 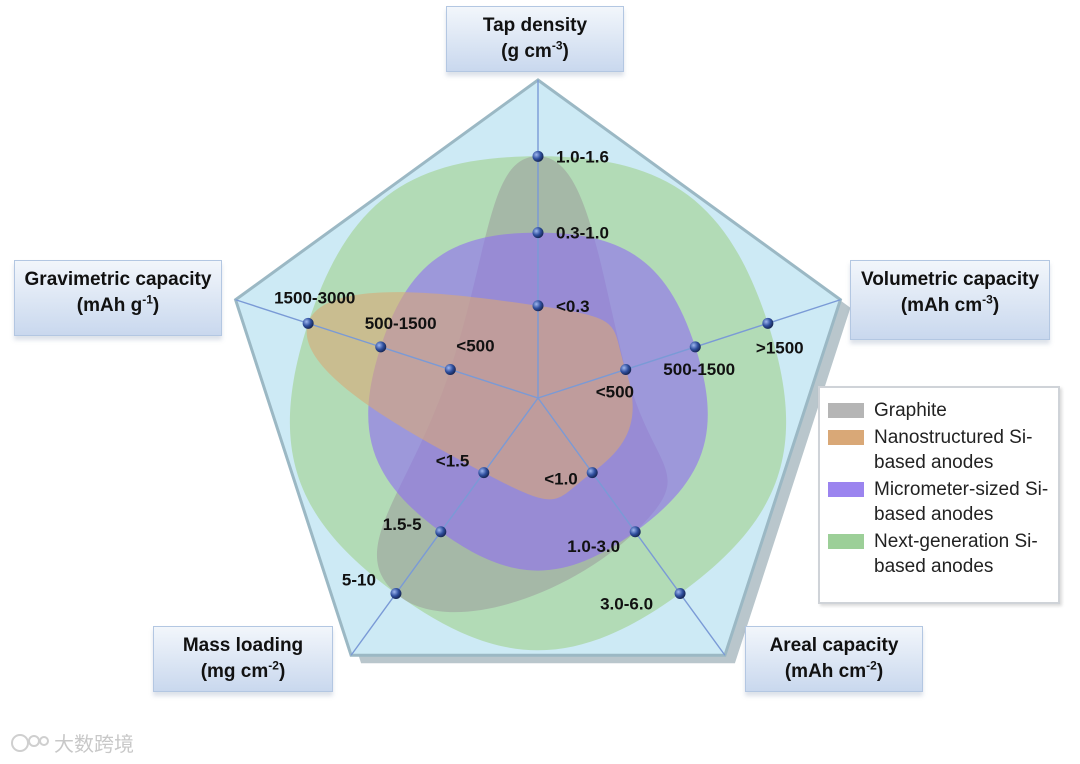 I want to click on tick-label-grav-1: <500, so click(x=475, y=346).